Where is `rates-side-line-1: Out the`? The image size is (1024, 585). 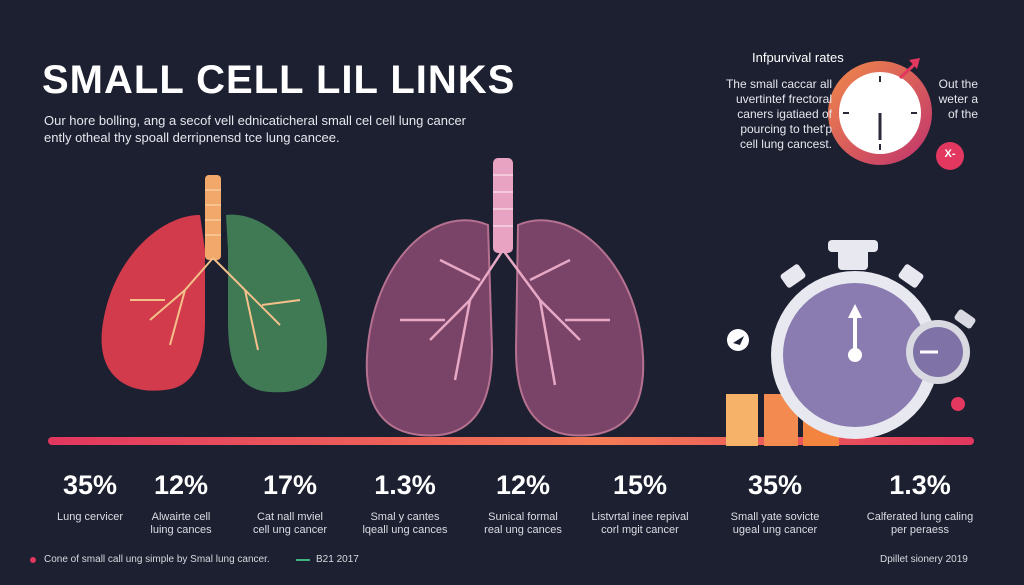 rates-side-line-1: Out the is located at coordinates (958, 84).